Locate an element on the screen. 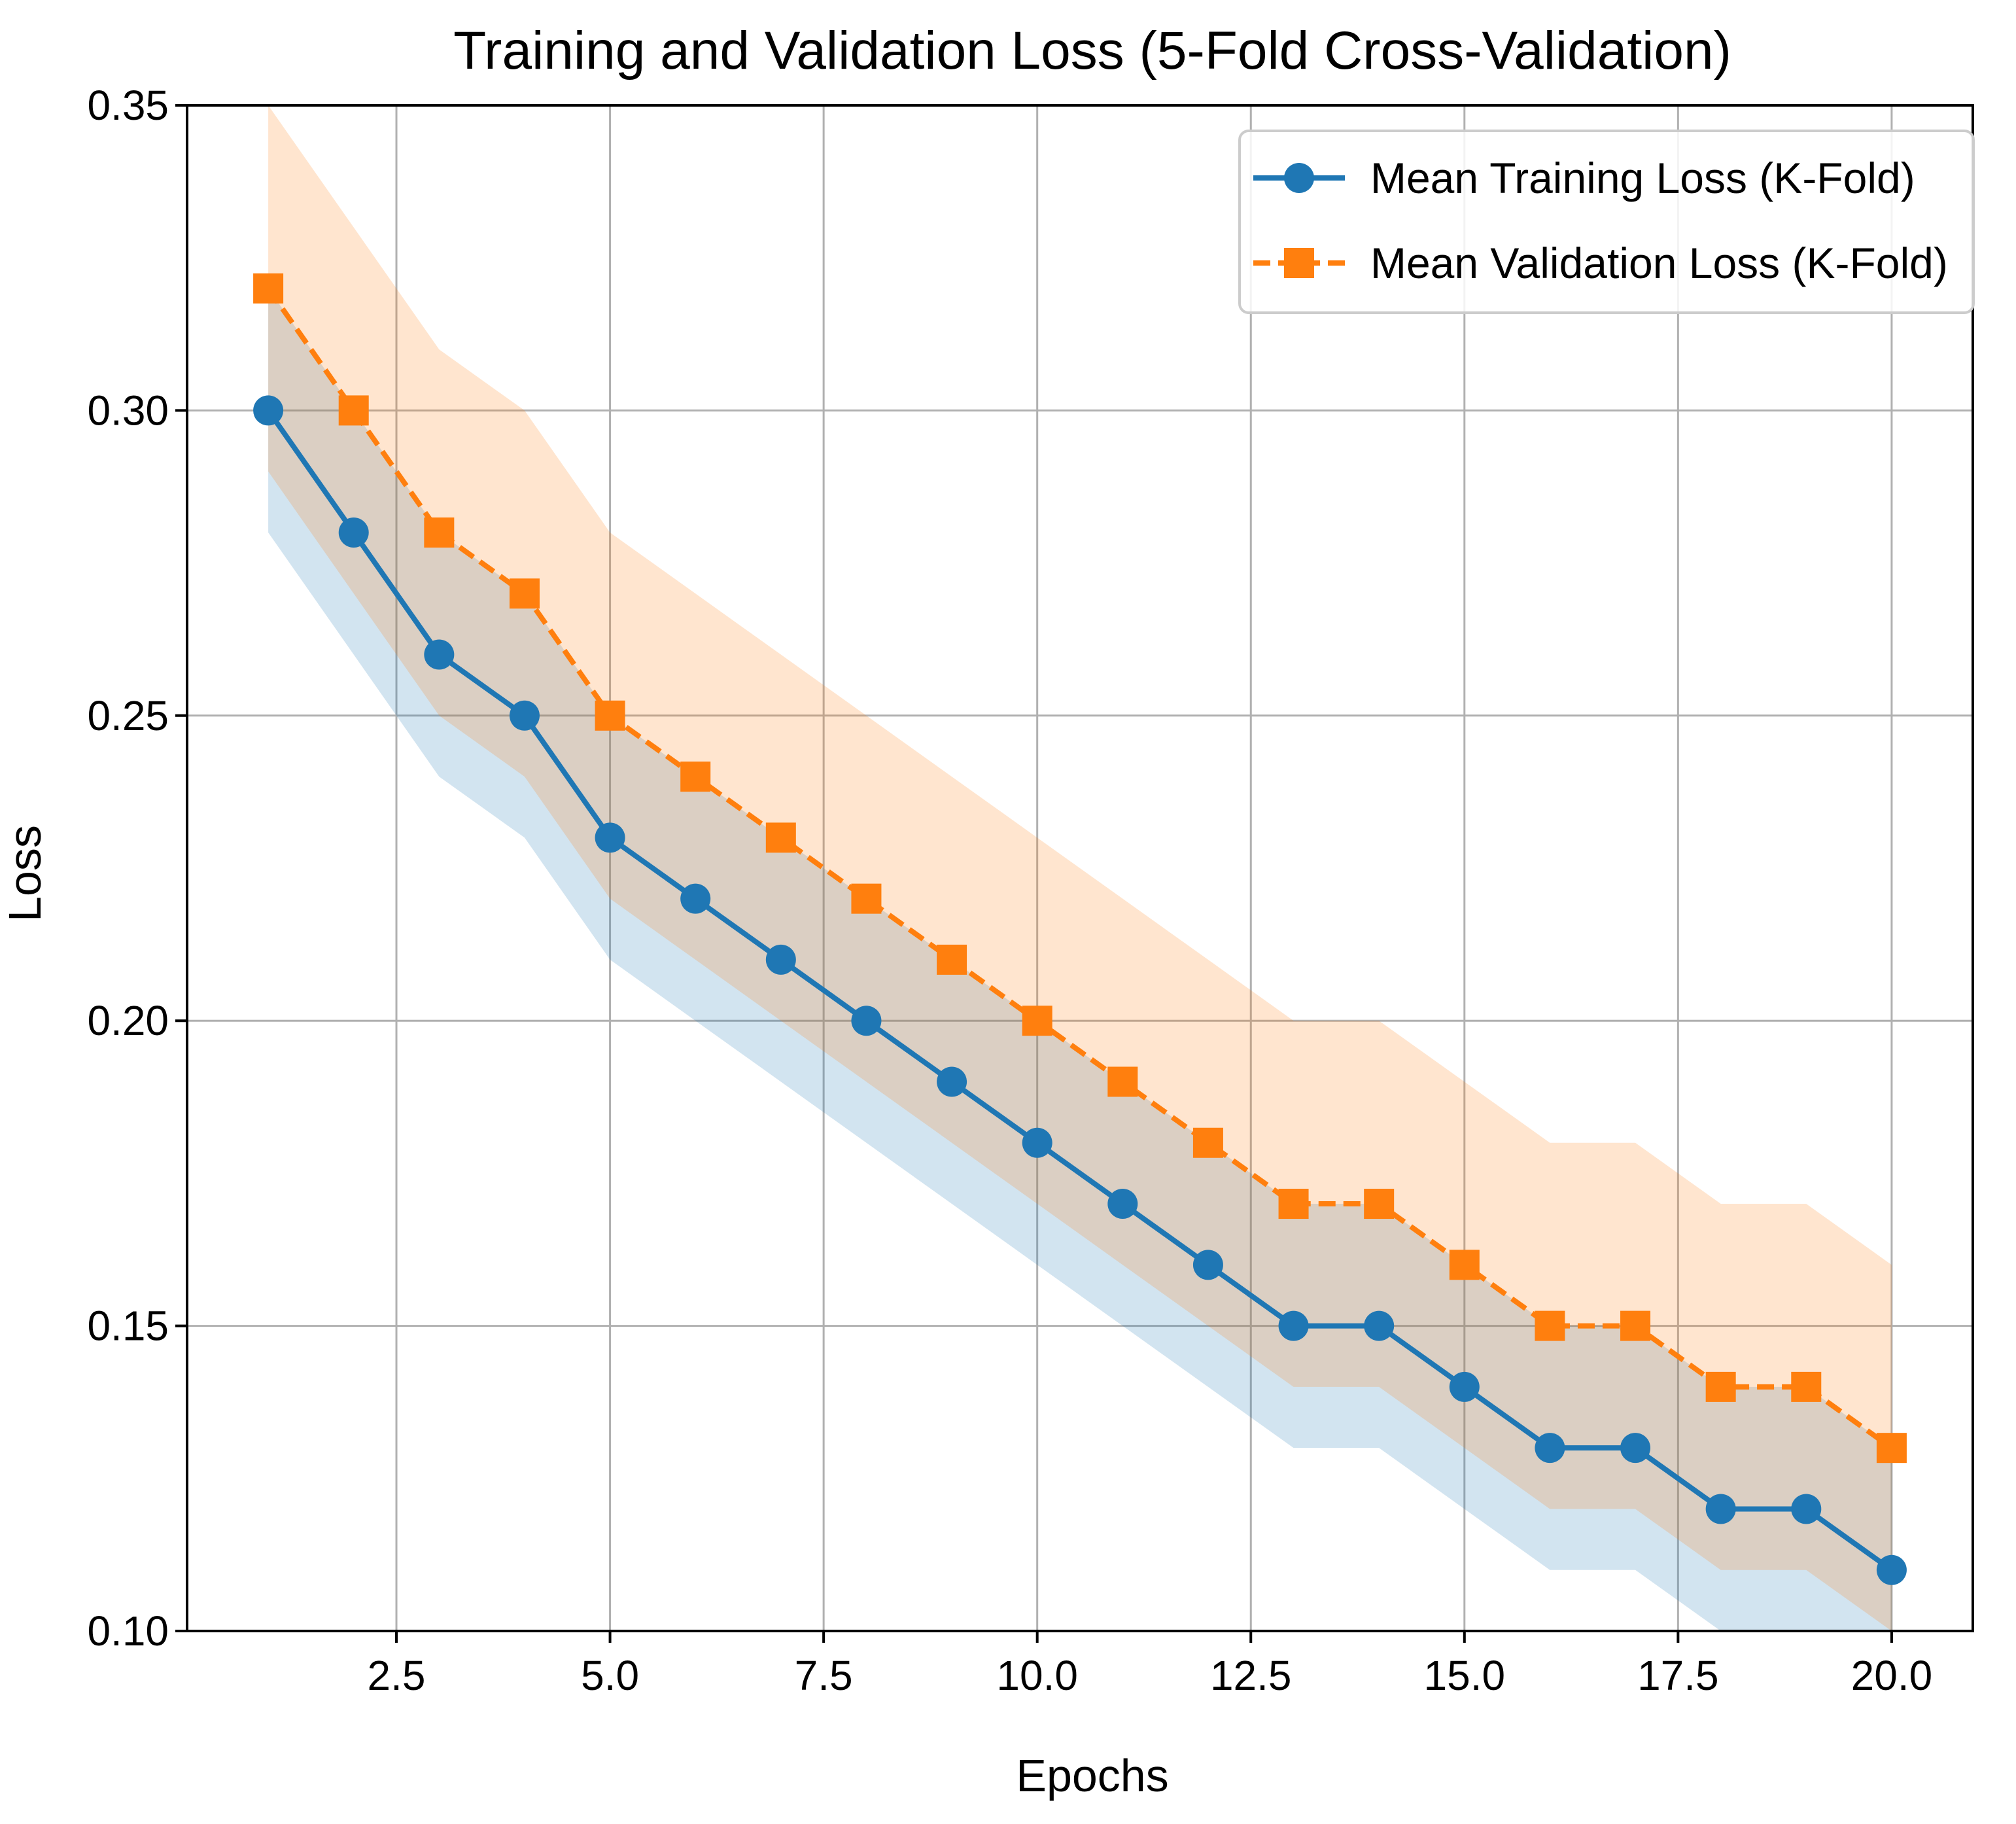  x-tick-label: 10.0 is located at coordinates (1037, 1675).